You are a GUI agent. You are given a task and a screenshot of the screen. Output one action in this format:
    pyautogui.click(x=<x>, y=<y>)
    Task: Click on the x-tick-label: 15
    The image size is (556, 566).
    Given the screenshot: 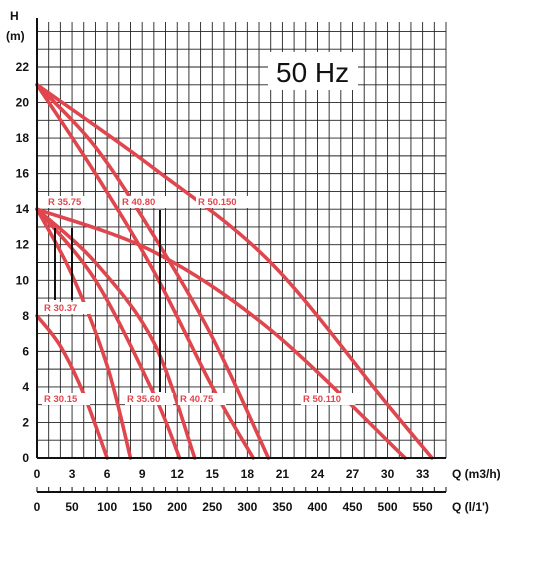 What is the action you would take?
    pyautogui.click(x=213, y=474)
    